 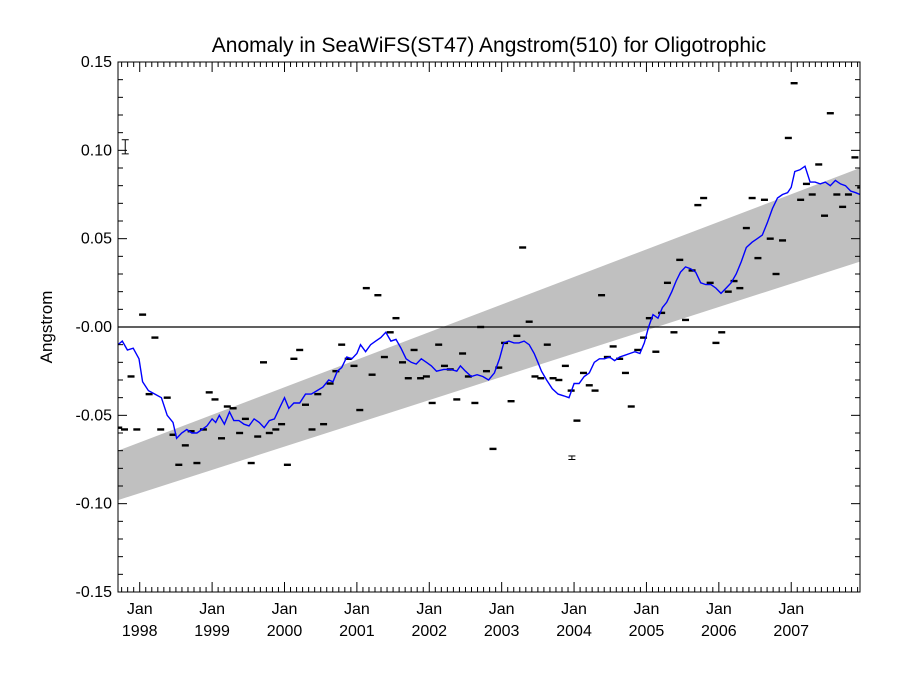 What do you see at coordinates (647, 631) in the screenshot?
I see `x-tick-label-year: 2005` at bounding box center [647, 631].